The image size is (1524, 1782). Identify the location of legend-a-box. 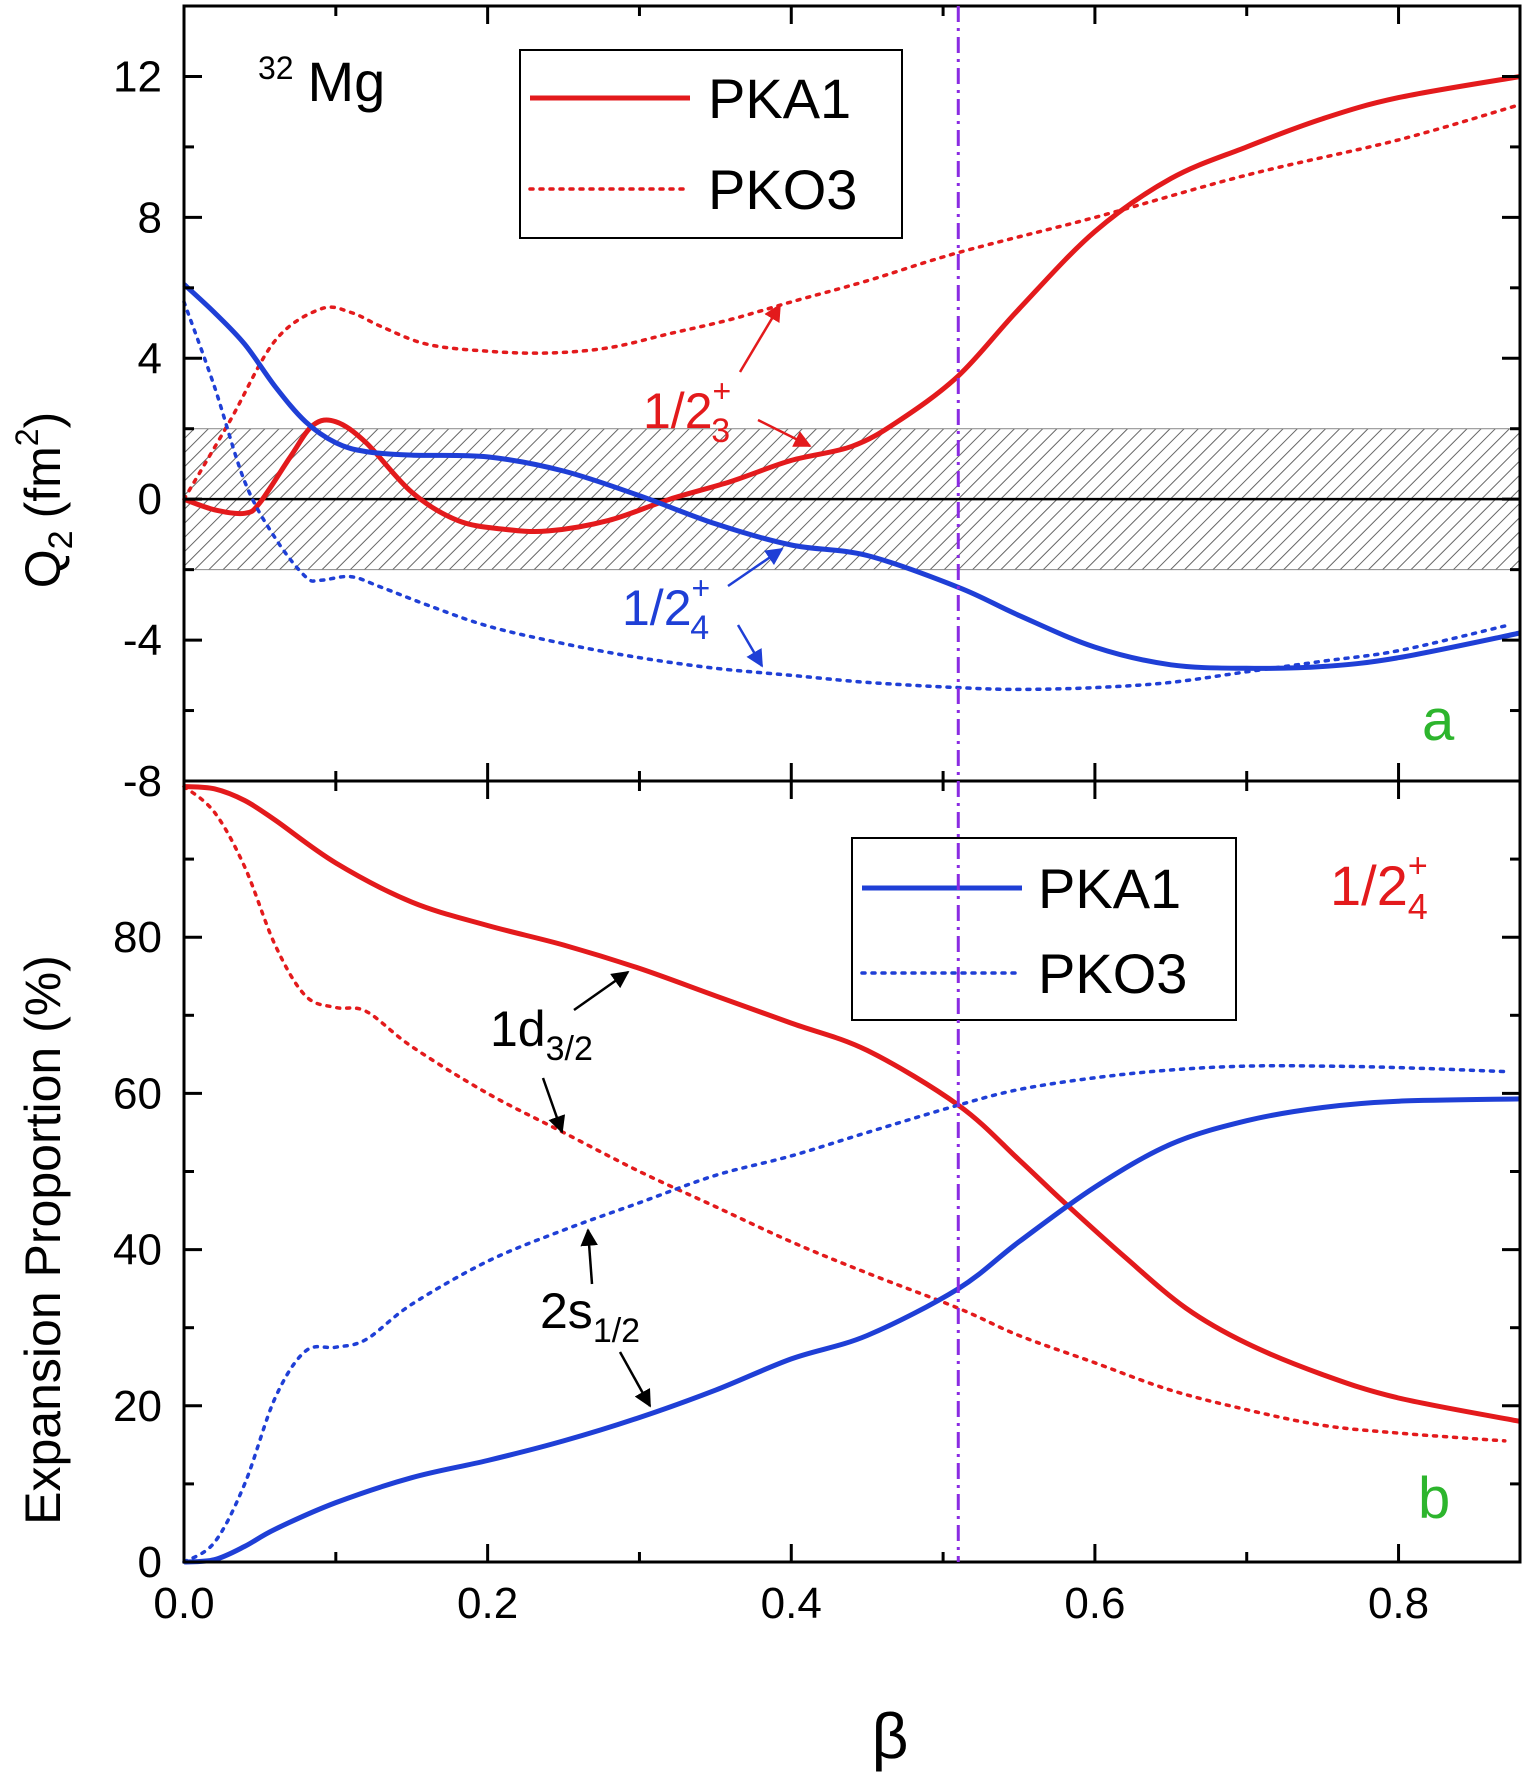
(711, 144).